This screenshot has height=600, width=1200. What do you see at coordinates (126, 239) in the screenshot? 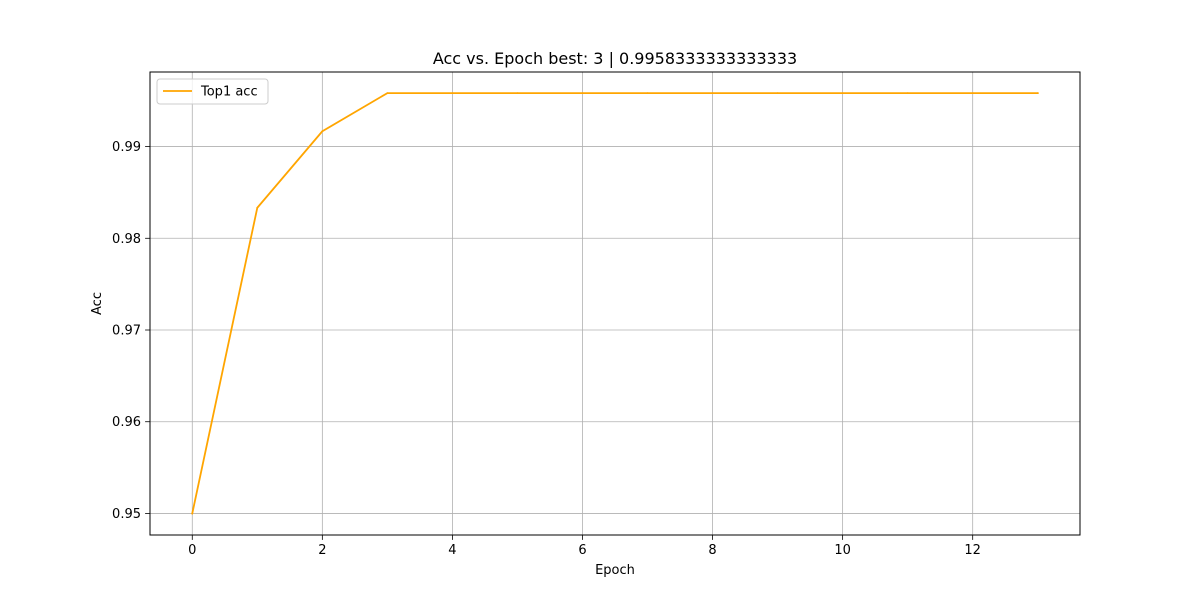
I see `y-tick-label: 0.98` at bounding box center [126, 239].